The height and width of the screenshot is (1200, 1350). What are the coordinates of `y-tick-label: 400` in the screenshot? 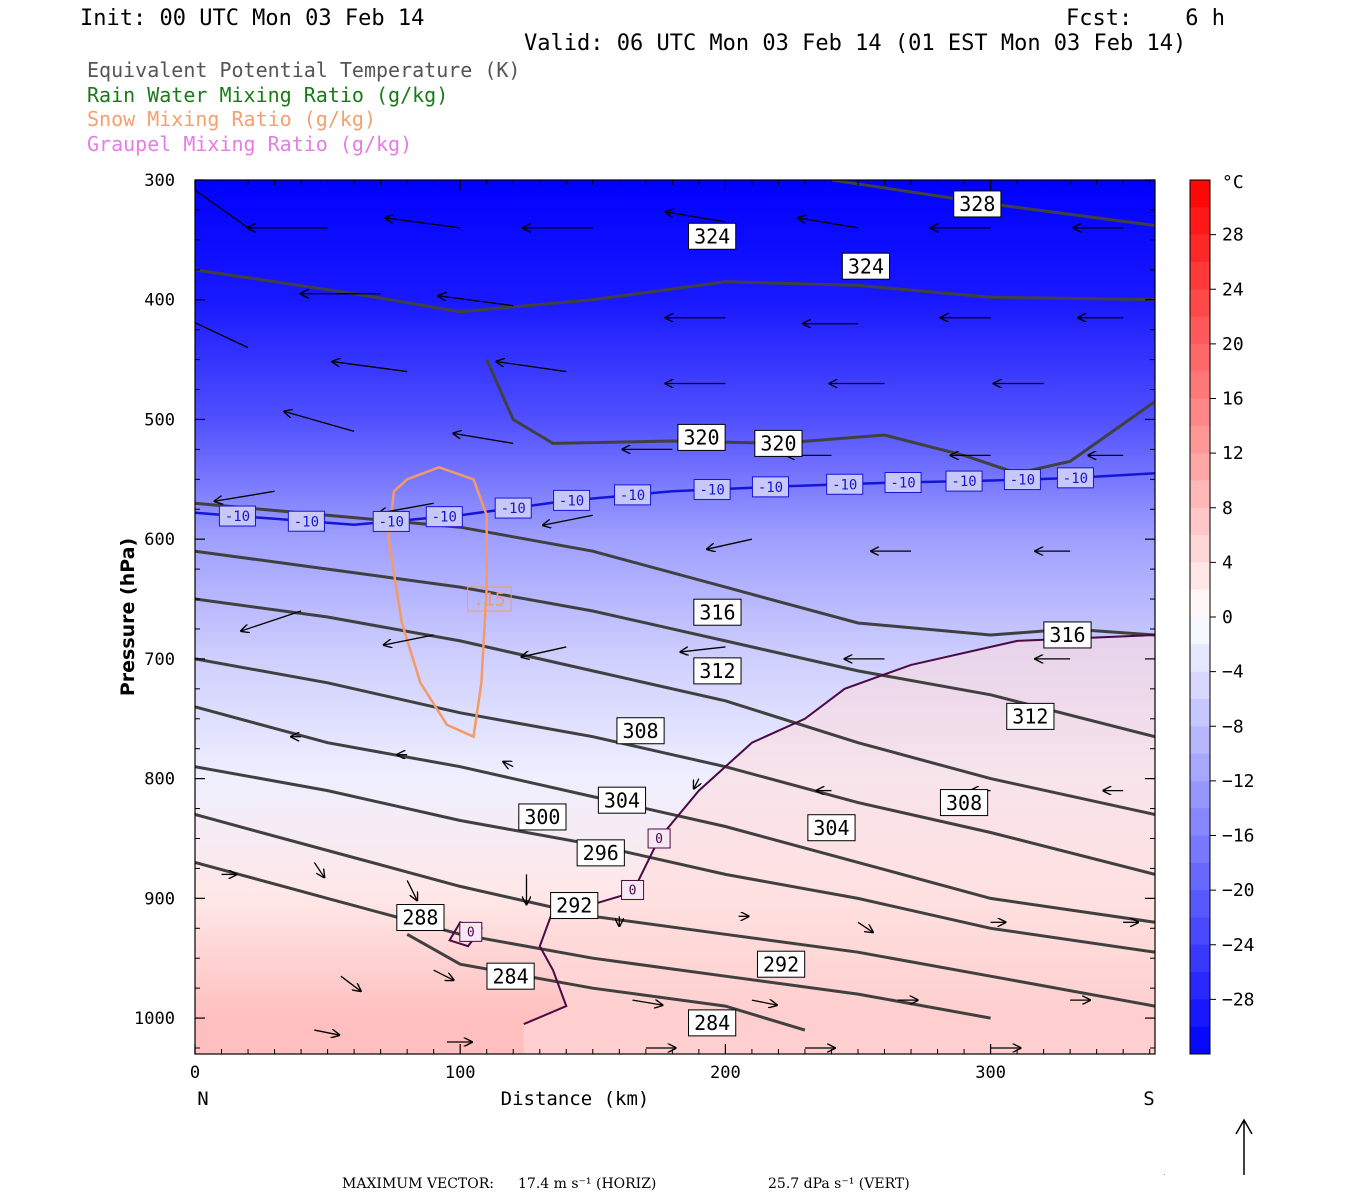 It's located at (159, 301).